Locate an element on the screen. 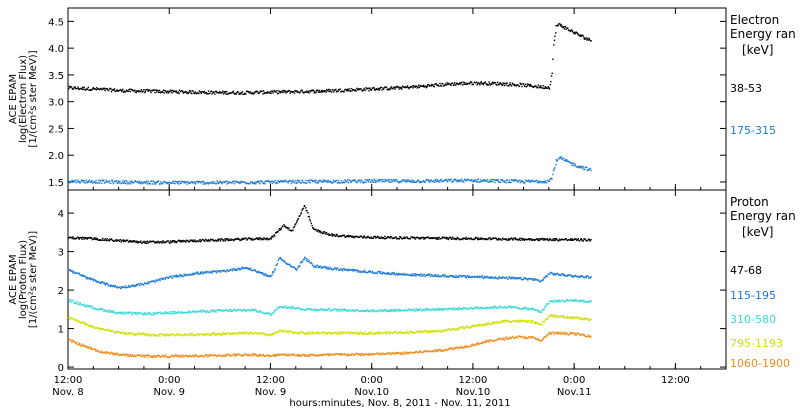 The image size is (800, 414). y-tick-label: 2.5 is located at coordinates (56, 129).